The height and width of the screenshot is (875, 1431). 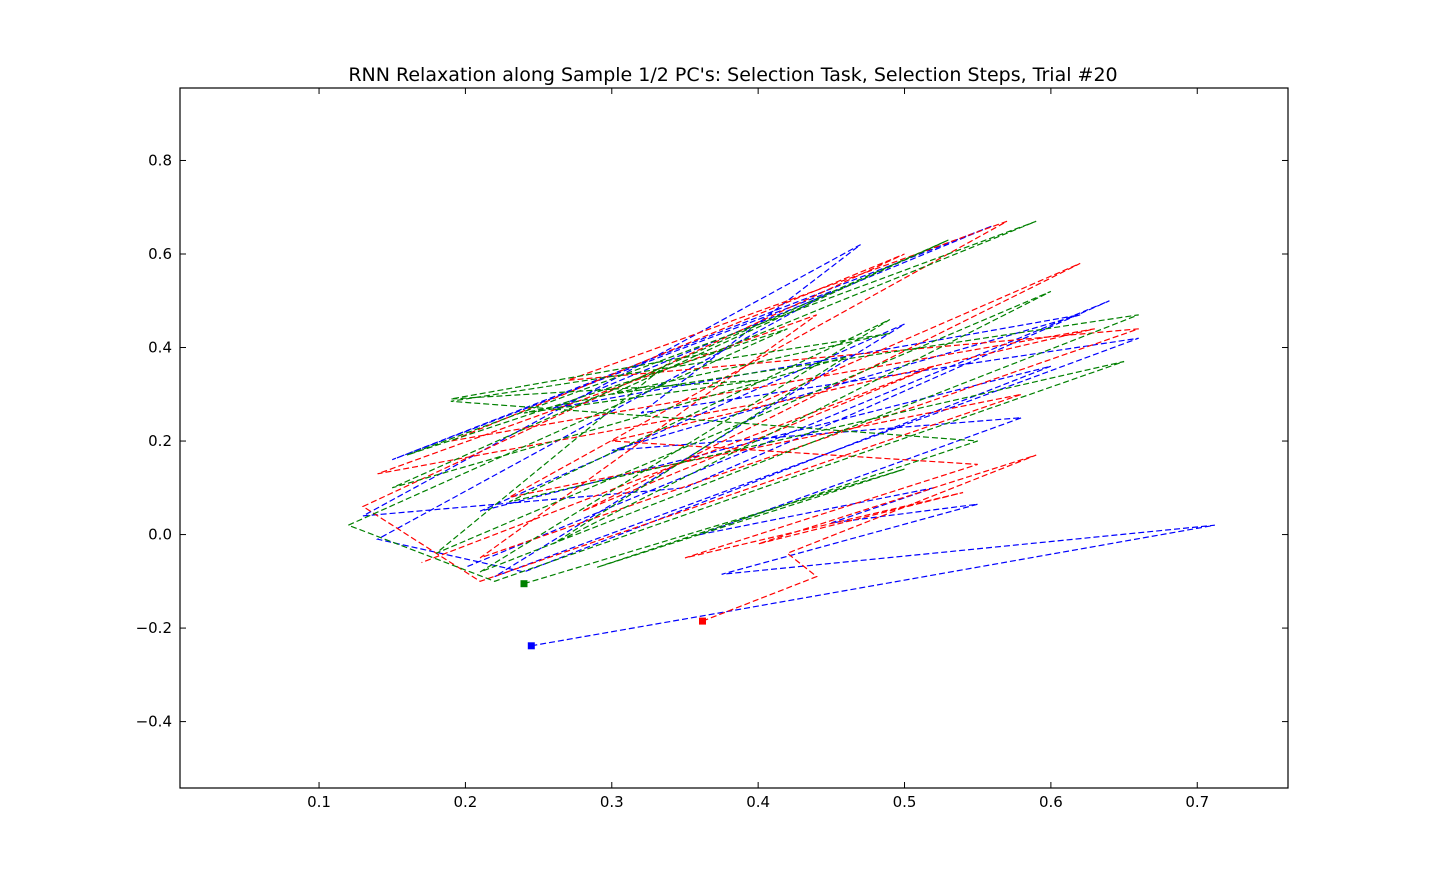 I want to click on y-tick-label: 0.8, so click(x=160, y=160).